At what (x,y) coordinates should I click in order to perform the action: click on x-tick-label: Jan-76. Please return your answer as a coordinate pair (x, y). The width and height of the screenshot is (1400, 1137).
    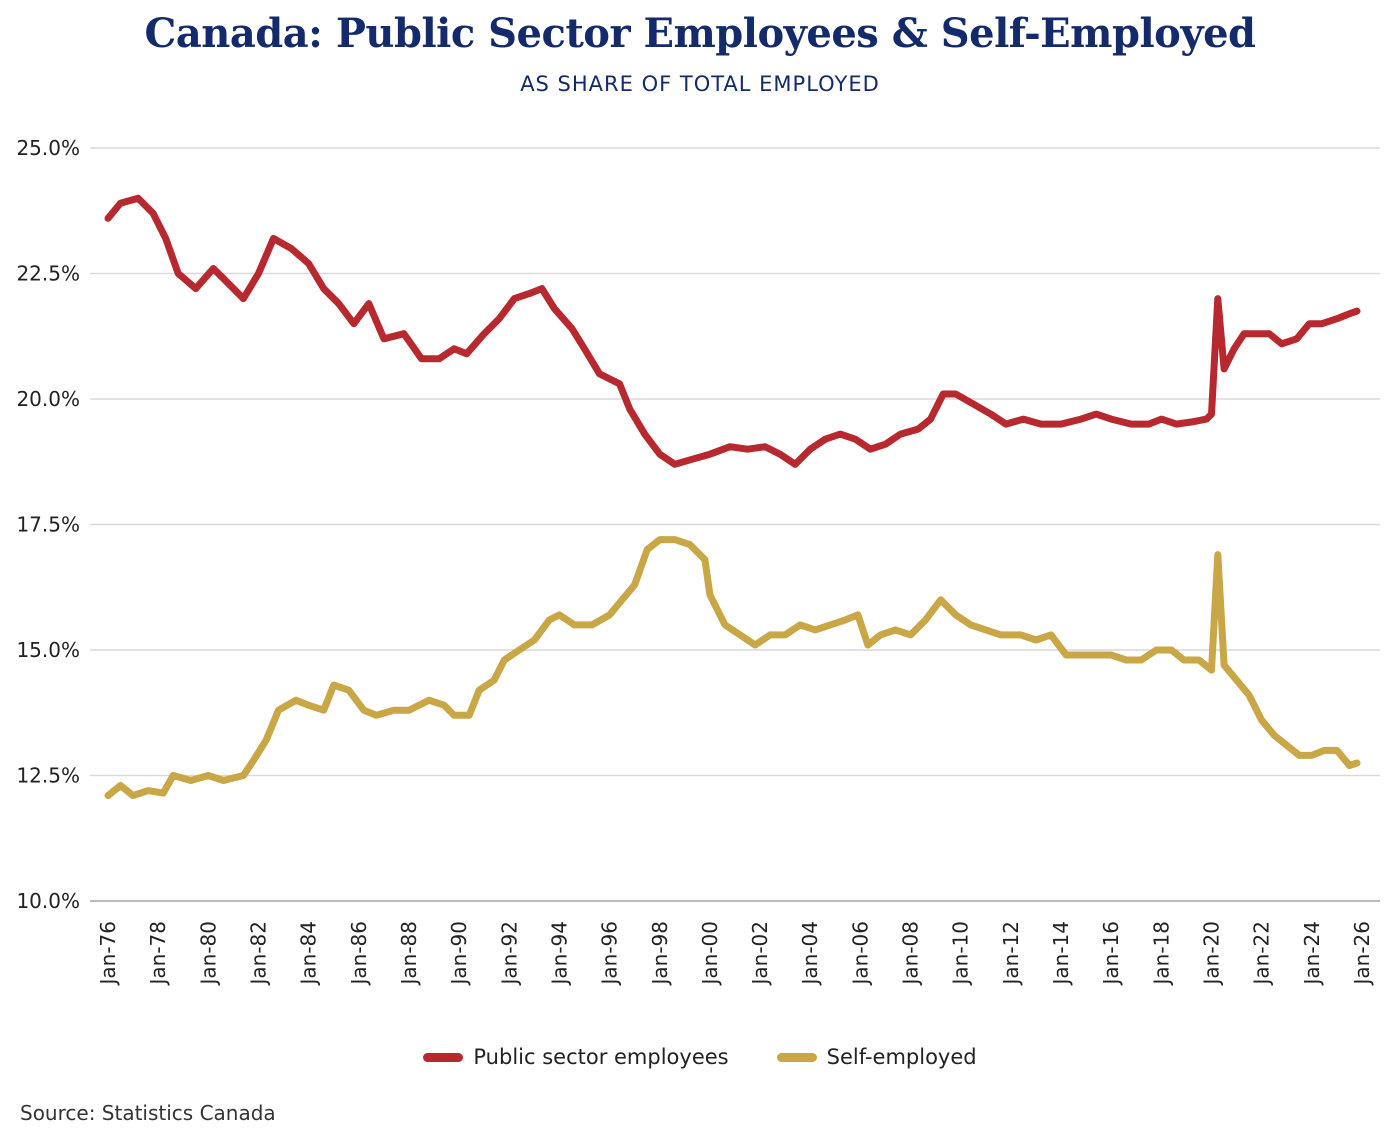
    Looking at the image, I should click on (108, 954).